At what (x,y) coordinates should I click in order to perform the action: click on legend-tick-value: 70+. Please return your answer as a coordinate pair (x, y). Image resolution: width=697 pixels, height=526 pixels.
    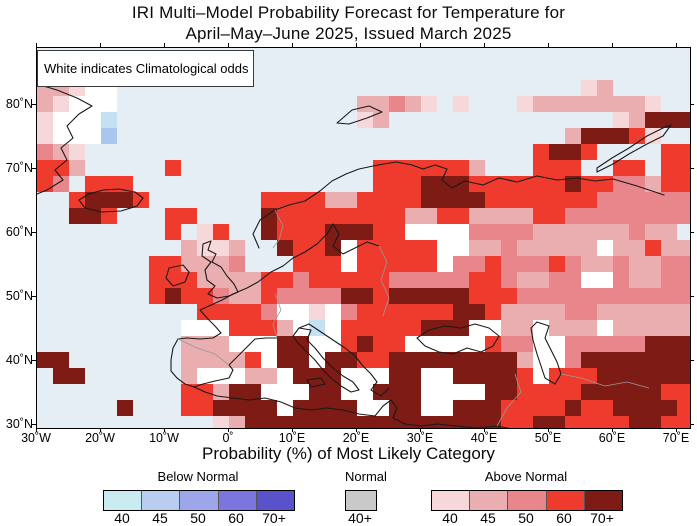
    Looking at the image, I should click on (274, 518).